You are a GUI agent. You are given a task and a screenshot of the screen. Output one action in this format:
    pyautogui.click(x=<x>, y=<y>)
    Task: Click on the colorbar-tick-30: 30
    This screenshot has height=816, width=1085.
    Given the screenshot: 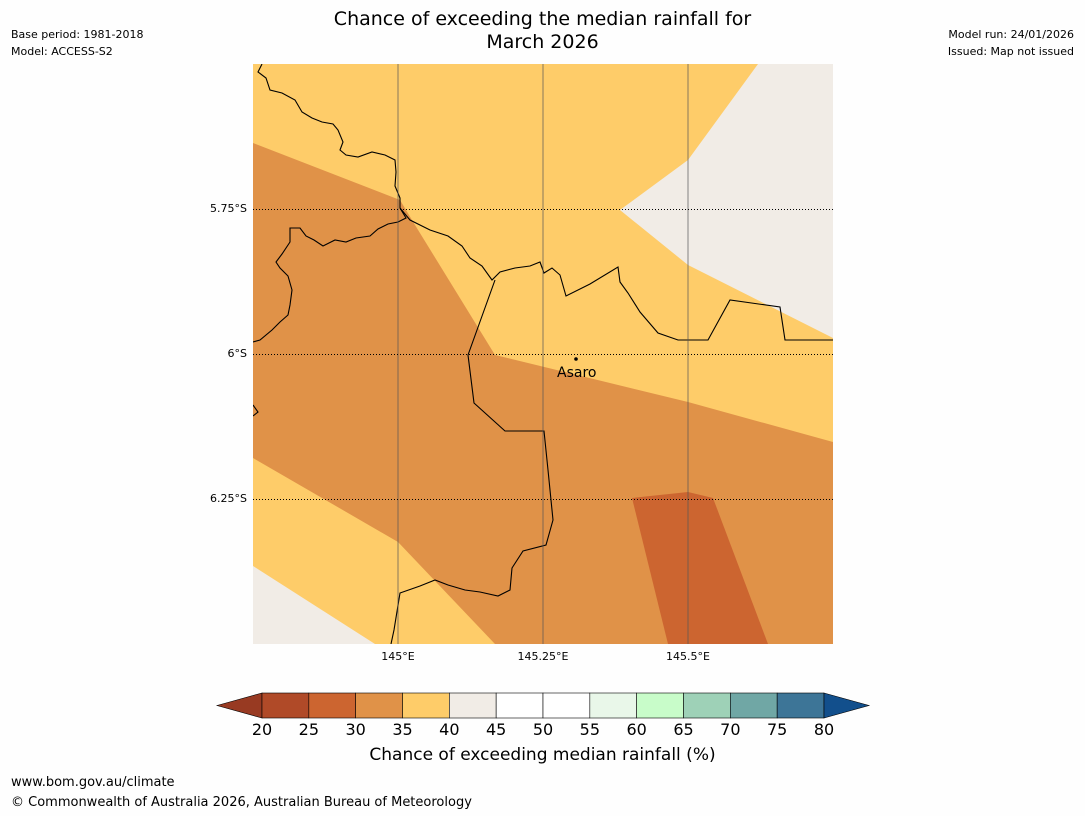 What is the action you would take?
    pyautogui.click(x=355, y=729)
    